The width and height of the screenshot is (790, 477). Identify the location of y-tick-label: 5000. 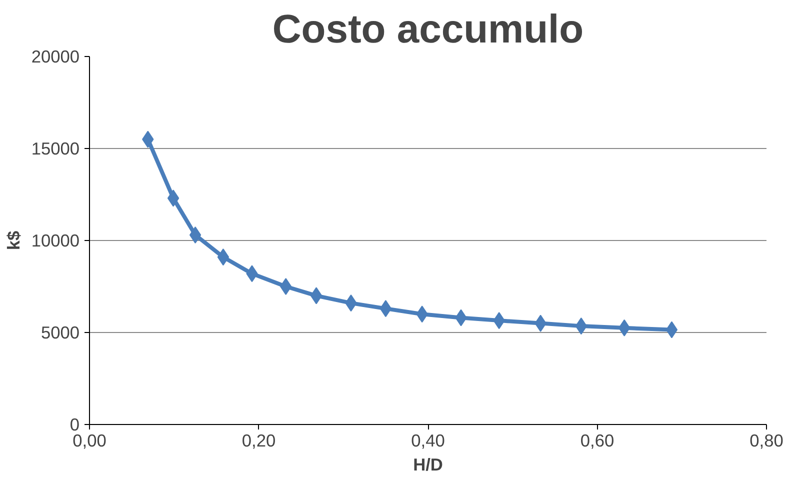
(60, 332).